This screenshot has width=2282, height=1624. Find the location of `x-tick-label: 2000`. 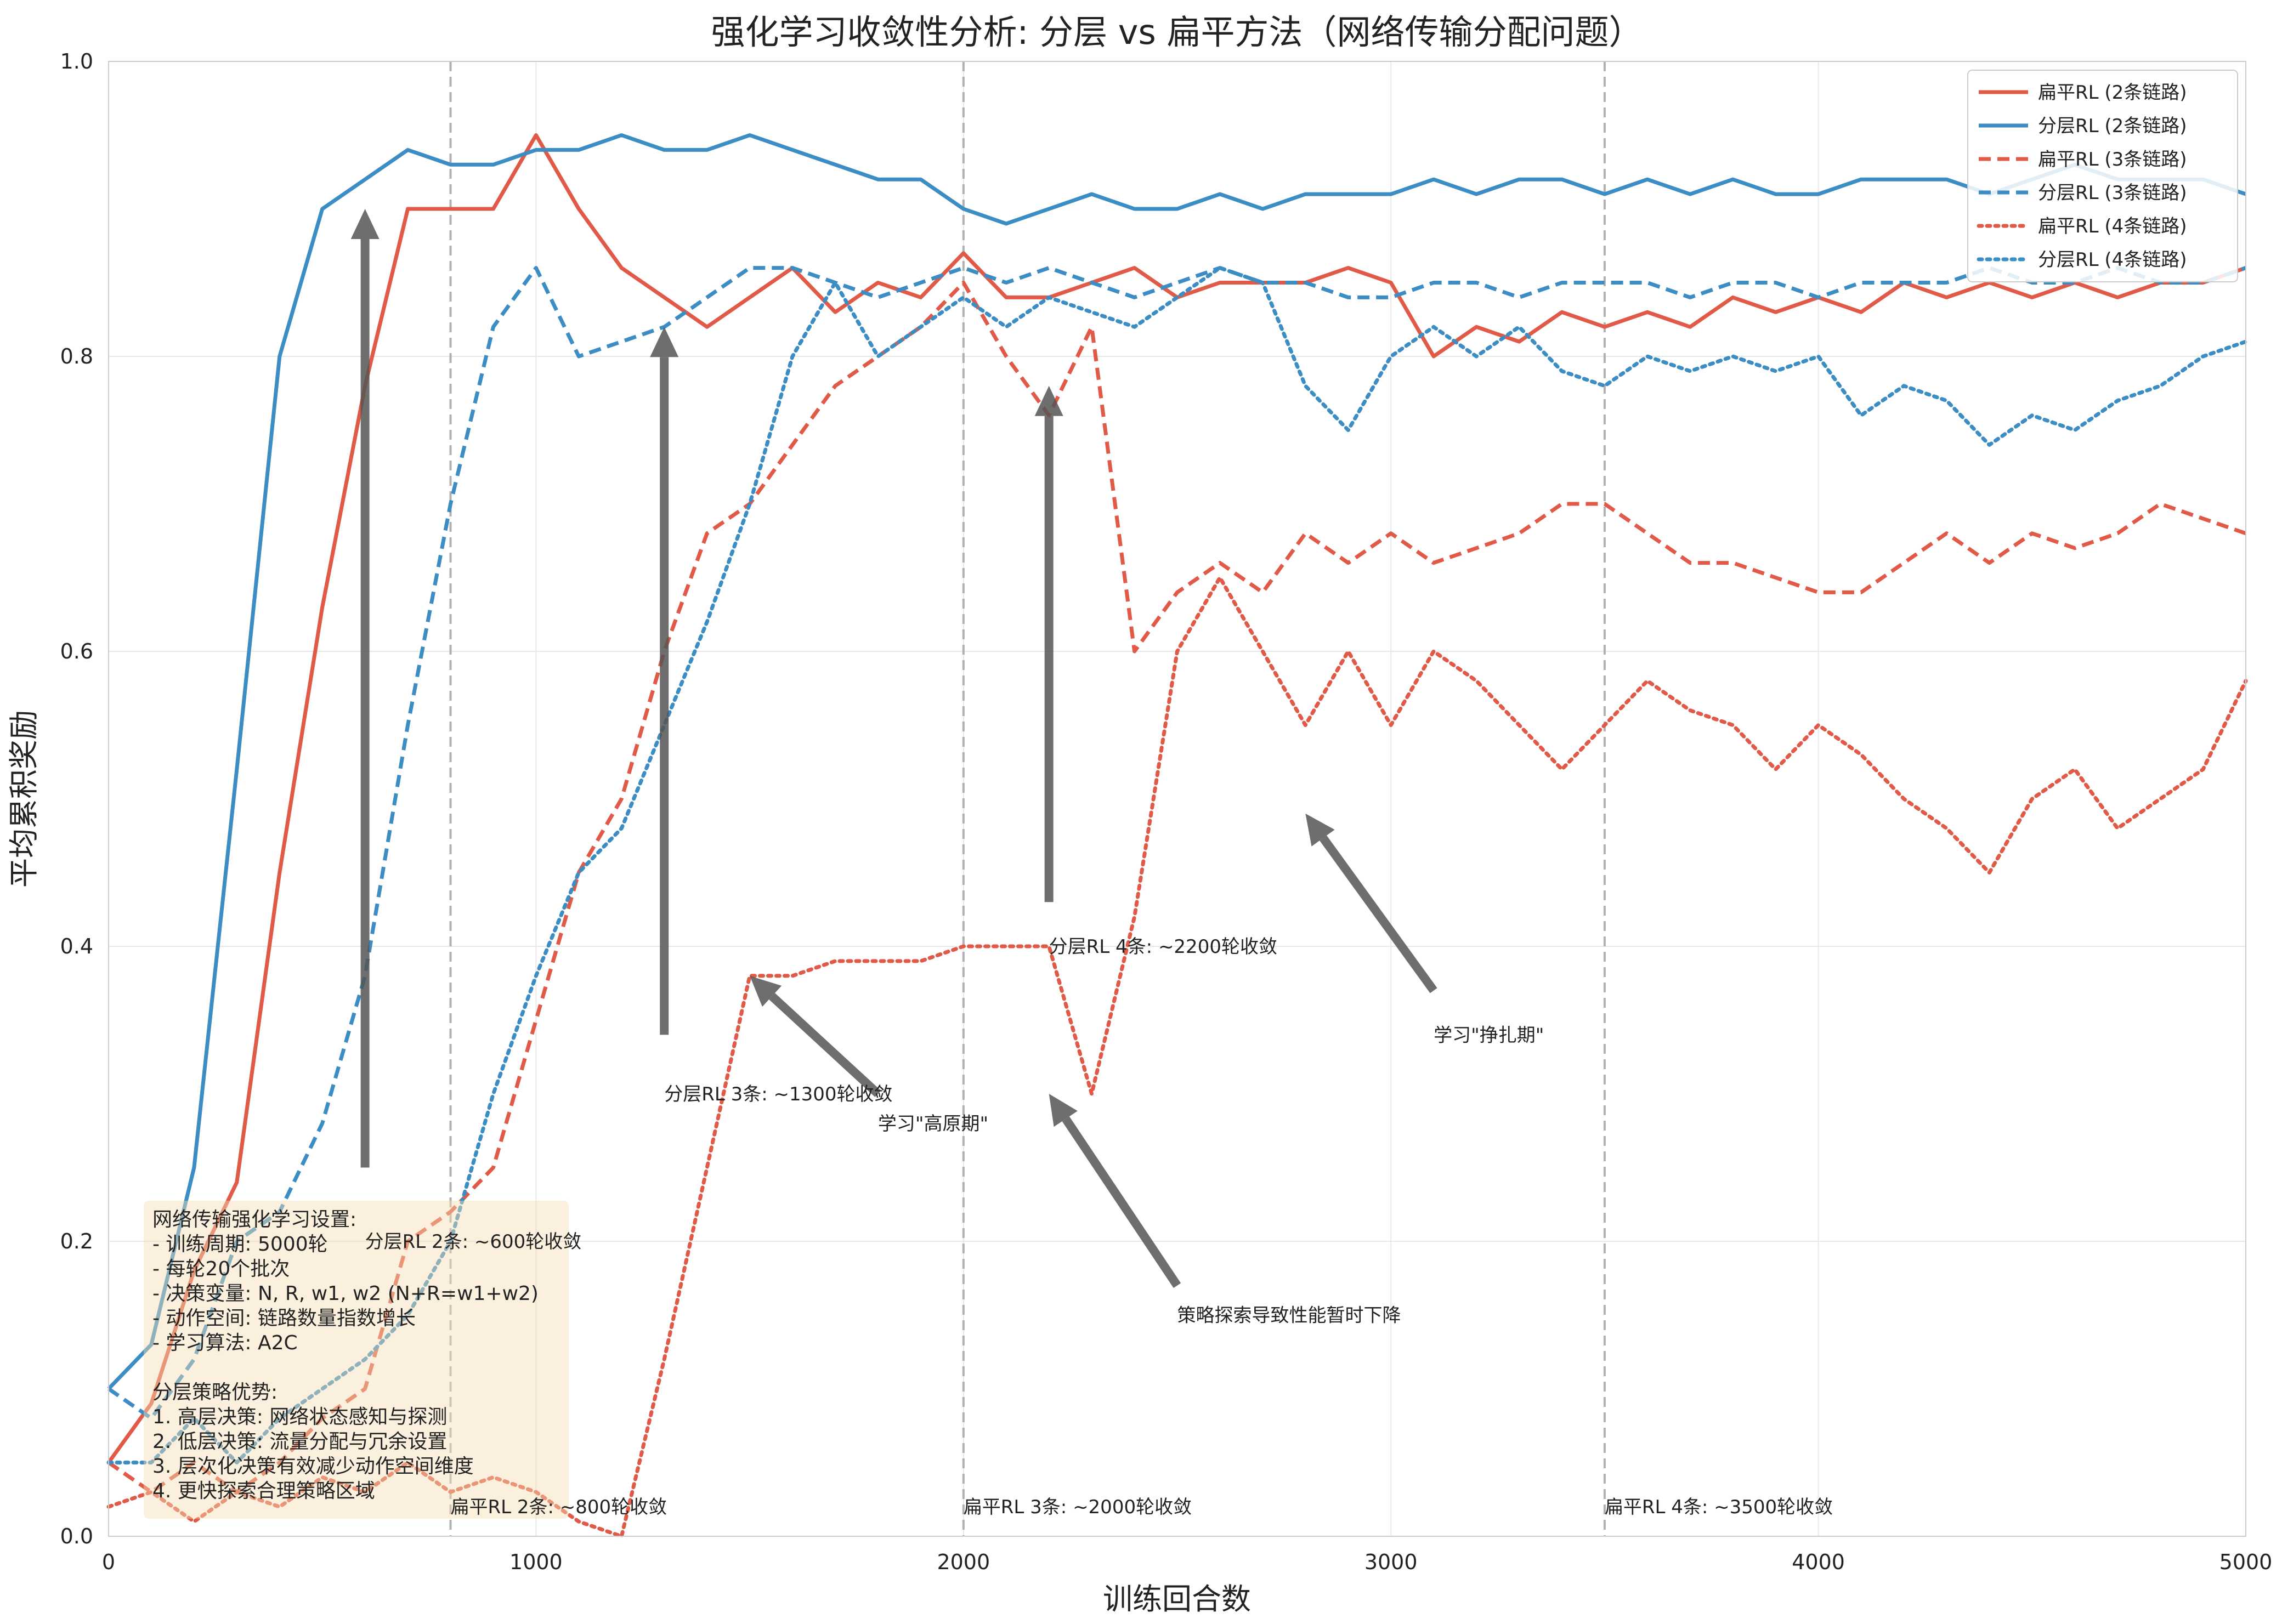

x-tick-label: 2000 is located at coordinates (963, 1562).